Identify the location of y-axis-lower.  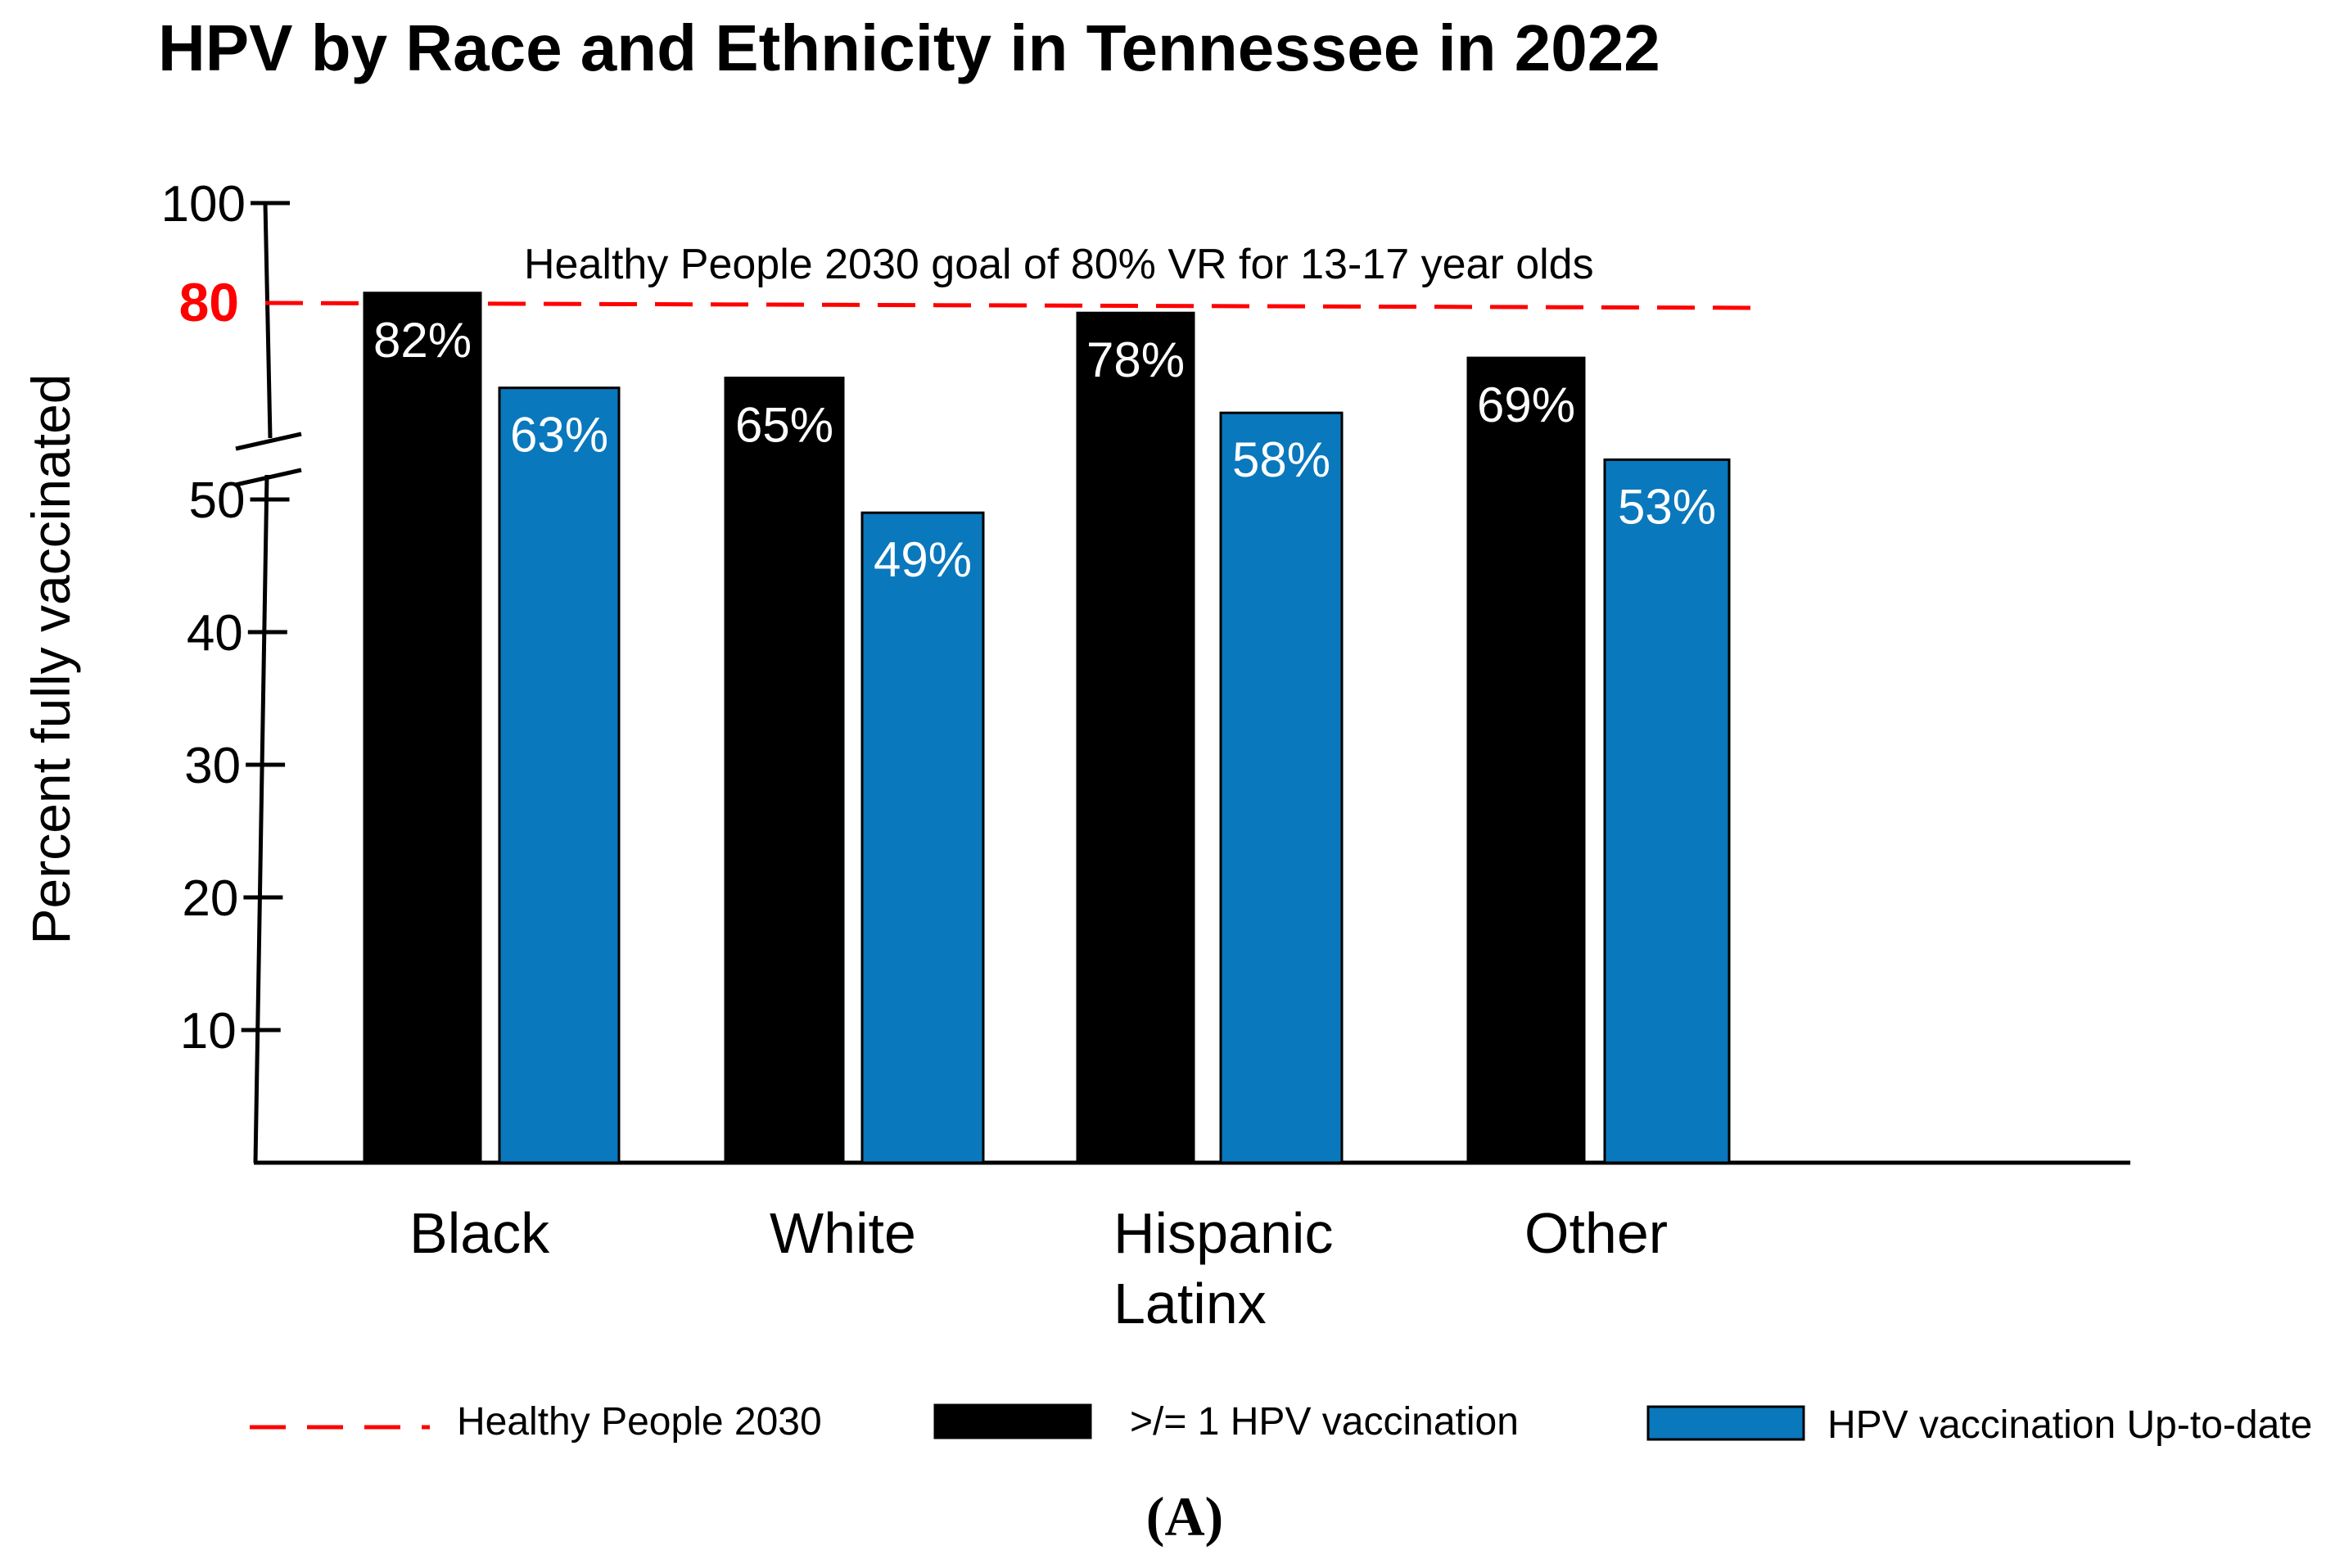
(261, 819).